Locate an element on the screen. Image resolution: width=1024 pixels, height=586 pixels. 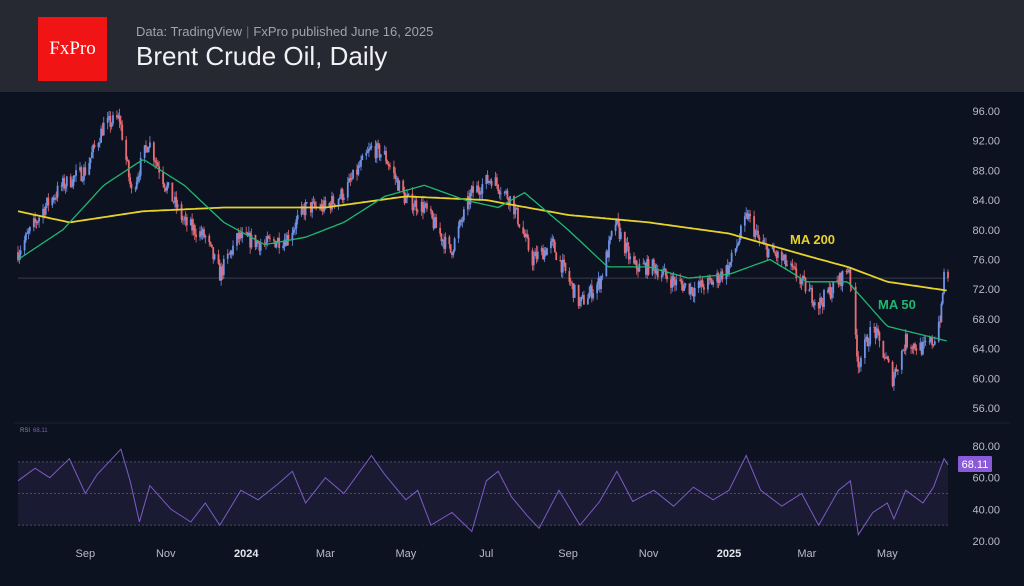
x-tick-label: Sep is located at coordinates (568, 554).